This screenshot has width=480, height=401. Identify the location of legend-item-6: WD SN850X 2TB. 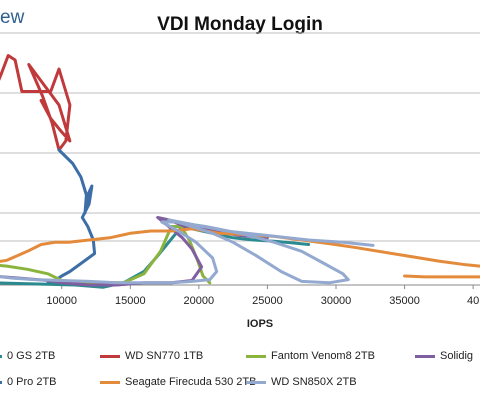
(301, 382).